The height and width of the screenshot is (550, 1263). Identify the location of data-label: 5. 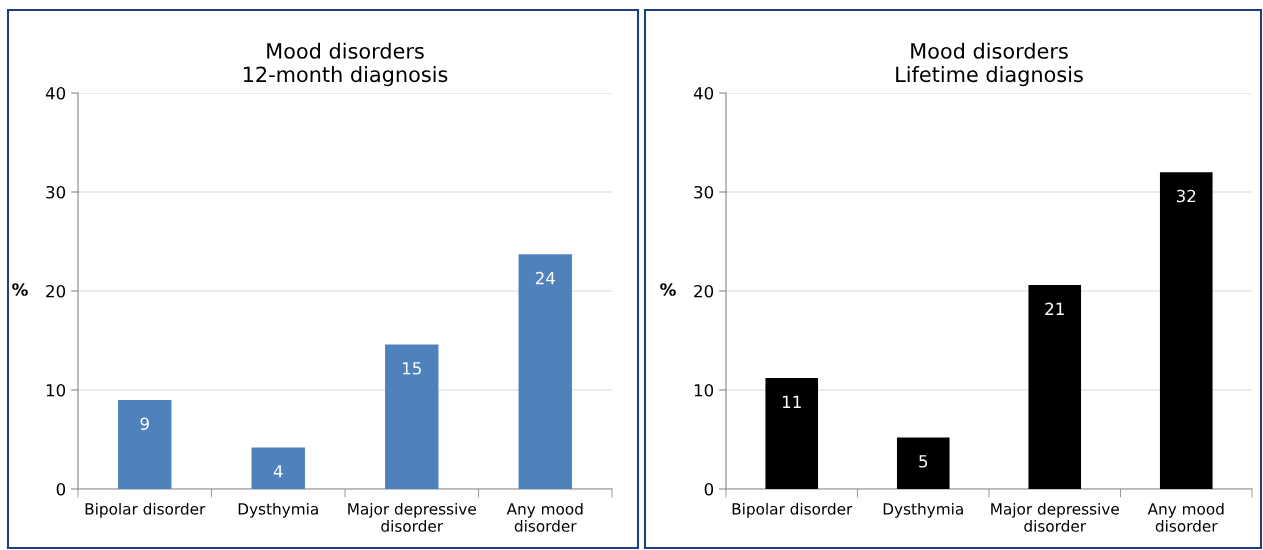
(923, 461).